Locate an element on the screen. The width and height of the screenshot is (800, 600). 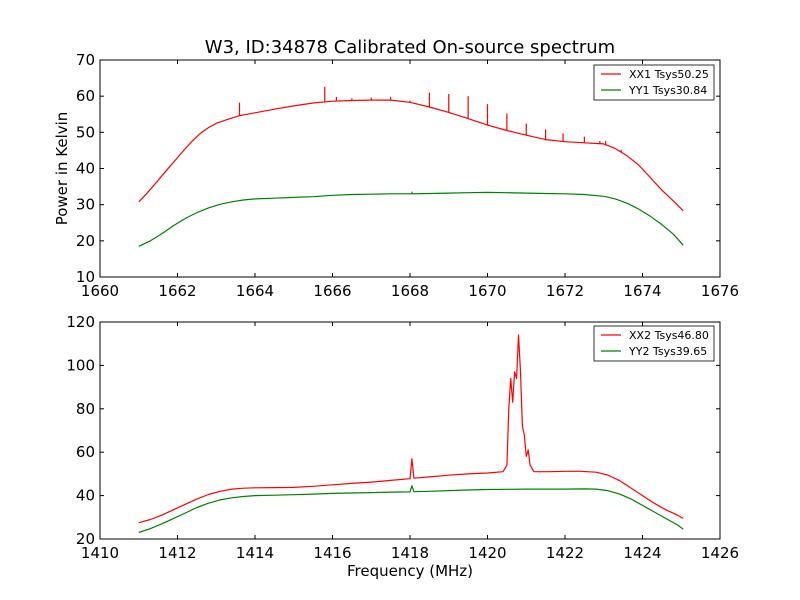
x-tick-label: 1664 is located at coordinates (255, 291).